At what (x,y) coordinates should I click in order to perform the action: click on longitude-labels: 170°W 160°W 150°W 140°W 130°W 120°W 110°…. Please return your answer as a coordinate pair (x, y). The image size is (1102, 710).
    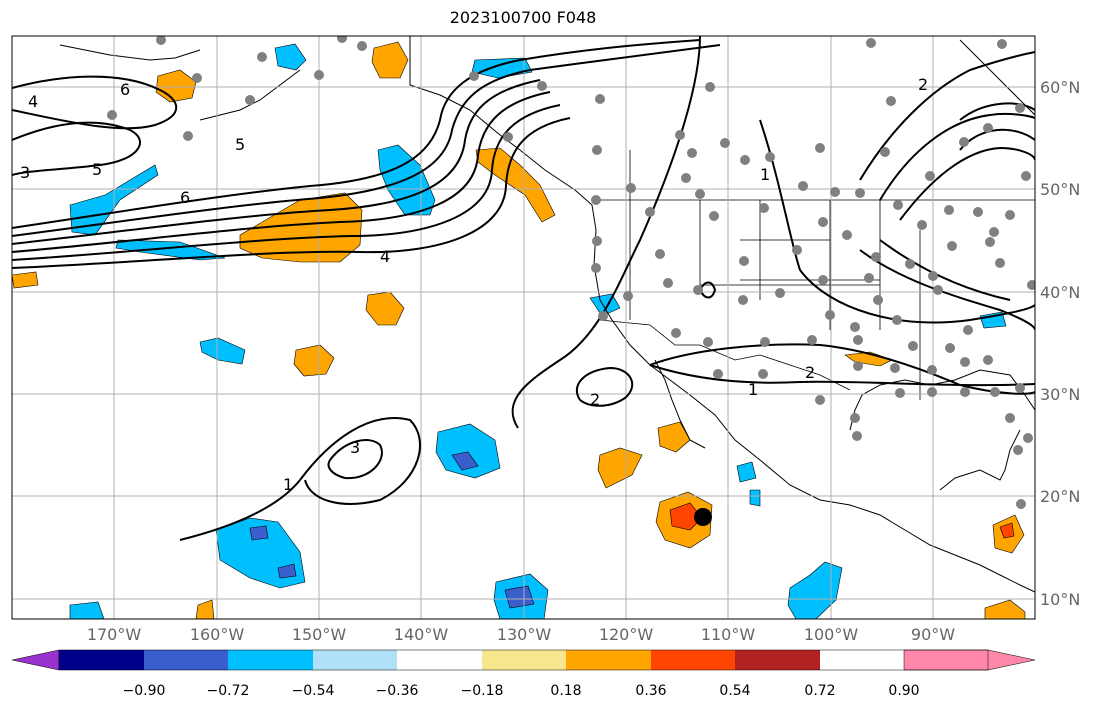
    Looking at the image, I should click on (521, 634).